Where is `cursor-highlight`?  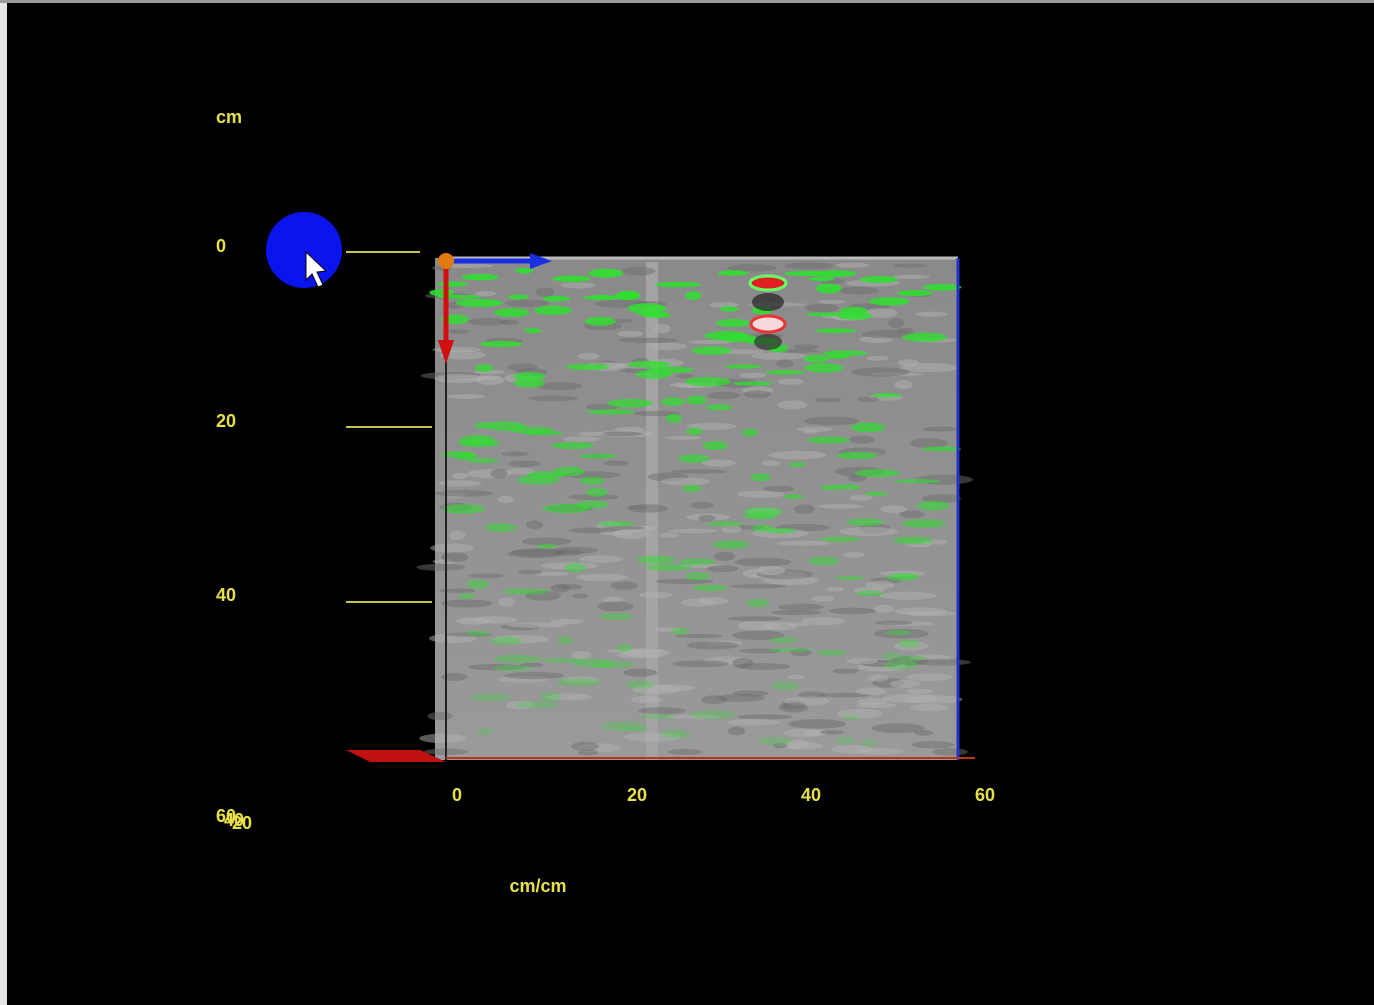 cursor-highlight is located at coordinates (304, 250).